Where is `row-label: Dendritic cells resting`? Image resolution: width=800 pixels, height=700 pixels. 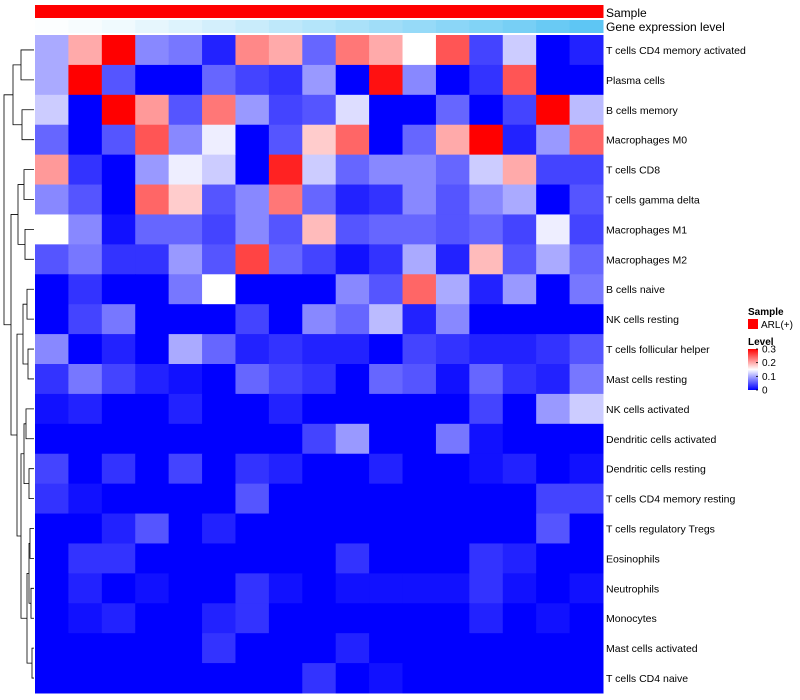 row-label: Dendritic cells resting is located at coordinates (656, 470).